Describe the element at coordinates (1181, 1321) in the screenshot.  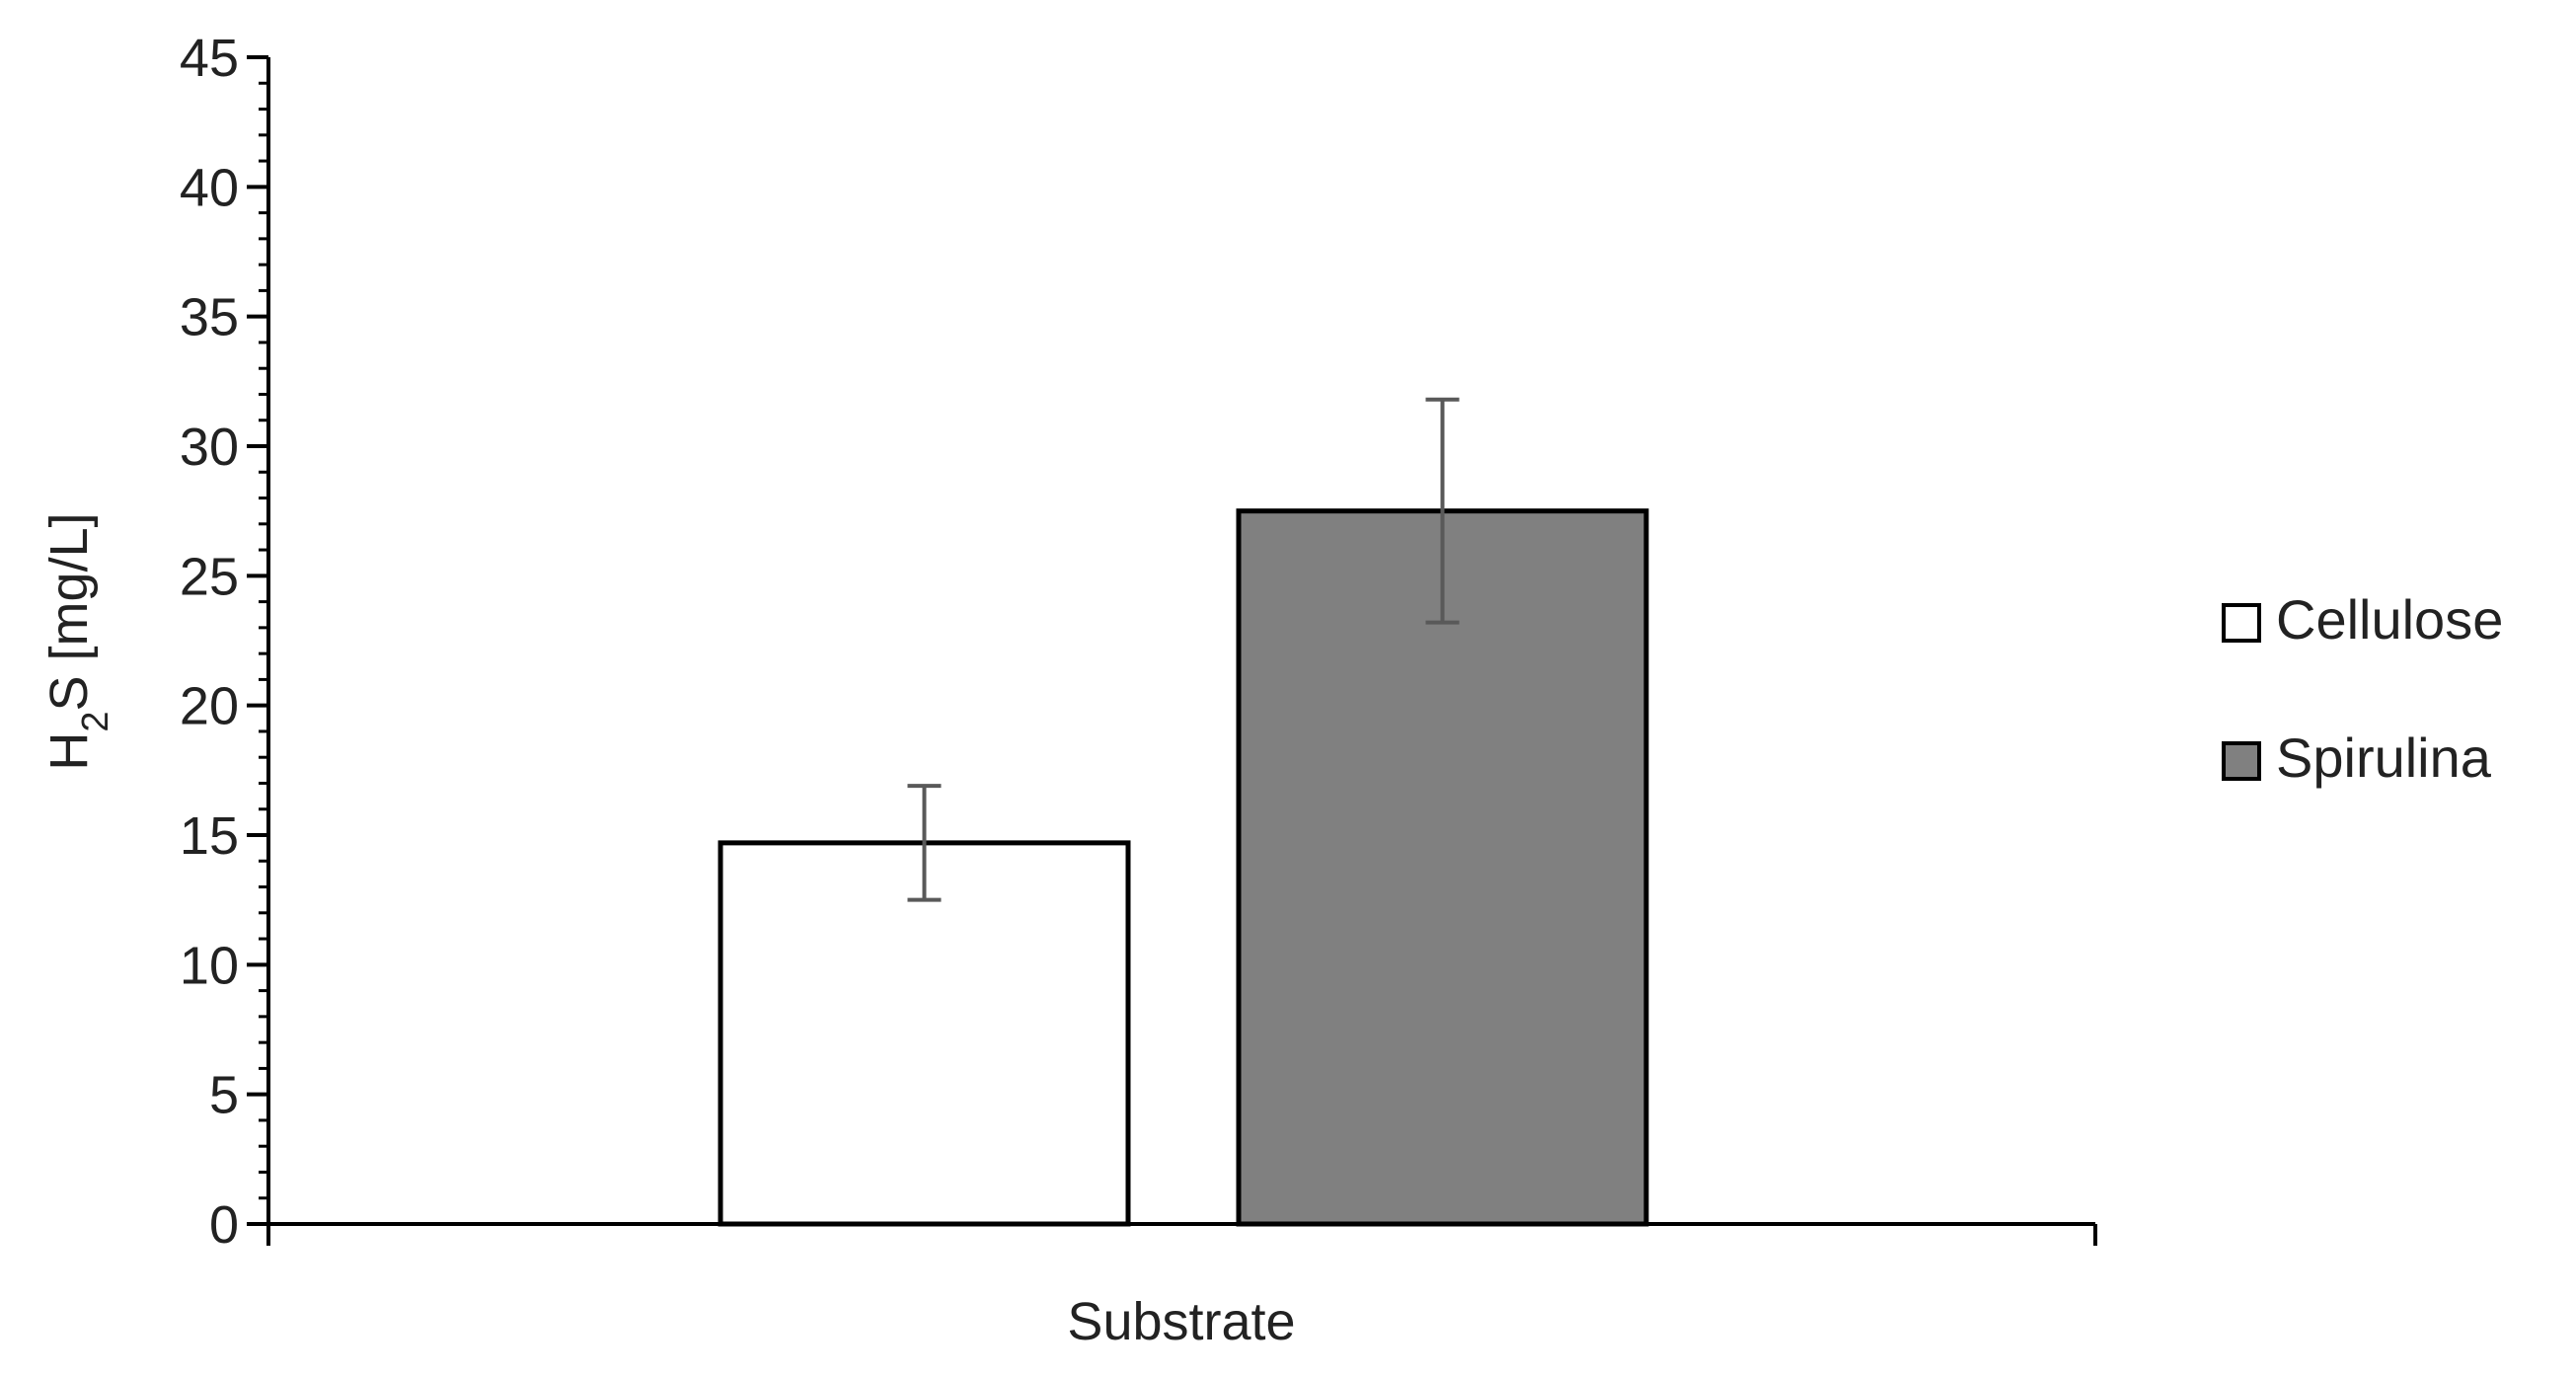
I see `x-axis-title: Substrate` at that location.